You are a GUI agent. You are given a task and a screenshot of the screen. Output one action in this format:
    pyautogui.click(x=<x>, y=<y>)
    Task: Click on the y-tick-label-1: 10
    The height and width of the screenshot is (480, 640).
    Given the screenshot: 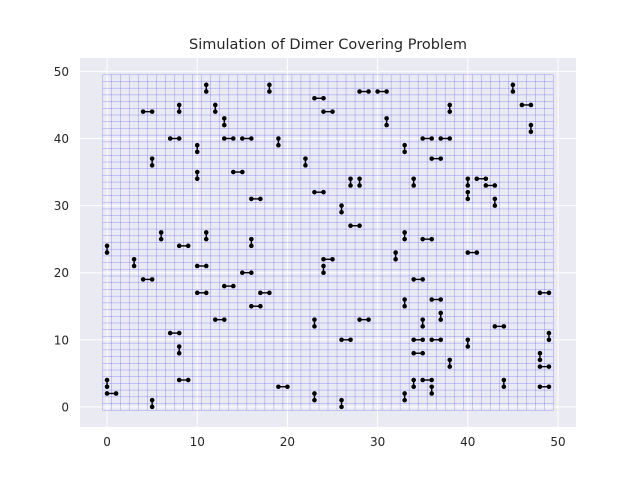 What is the action you would take?
    pyautogui.click(x=61, y=340)
    